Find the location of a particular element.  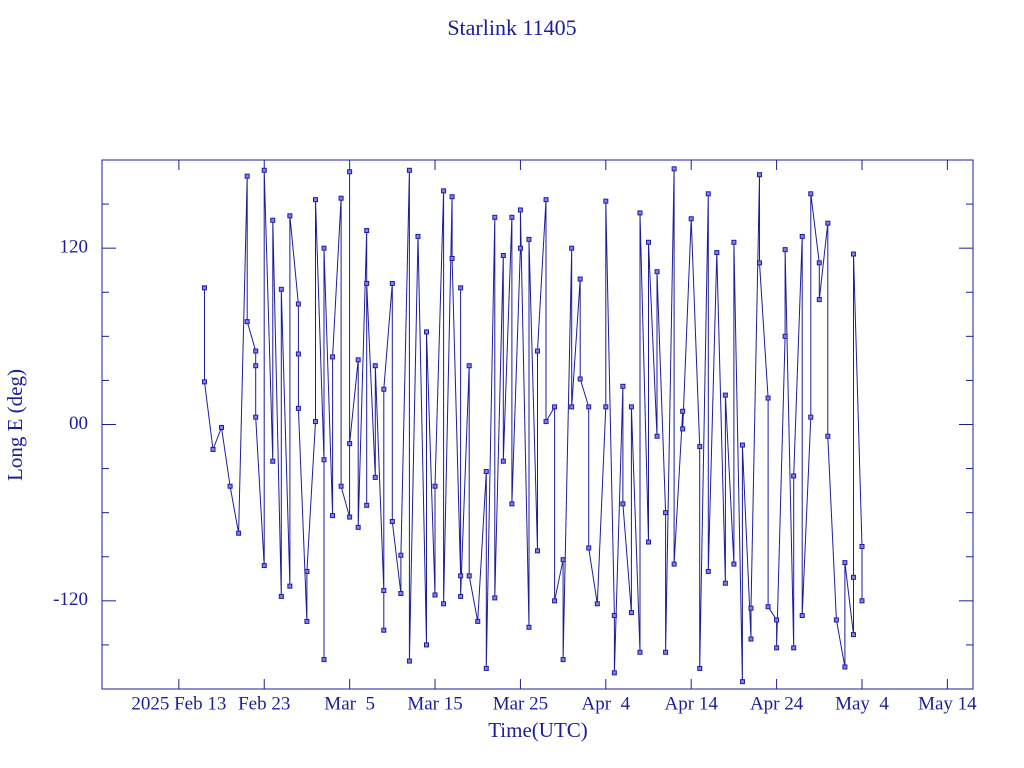

x-tick-label: Apr 24 is located at coordinates (777, 703).